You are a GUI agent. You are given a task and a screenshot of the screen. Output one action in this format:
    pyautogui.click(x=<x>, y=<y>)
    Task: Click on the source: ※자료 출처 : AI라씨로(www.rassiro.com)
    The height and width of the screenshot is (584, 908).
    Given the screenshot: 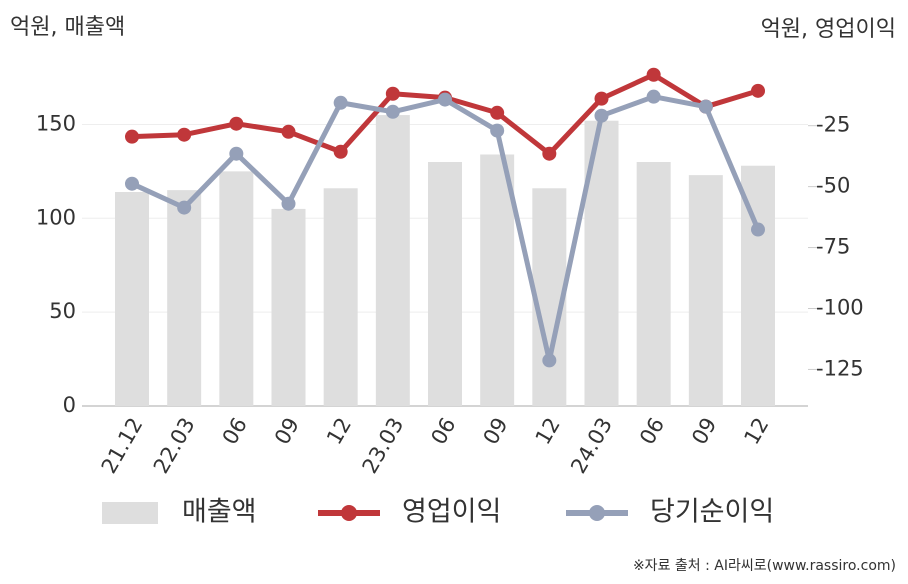 What is the action you would take?
    pyautogui.click(x=764, y=566)
    